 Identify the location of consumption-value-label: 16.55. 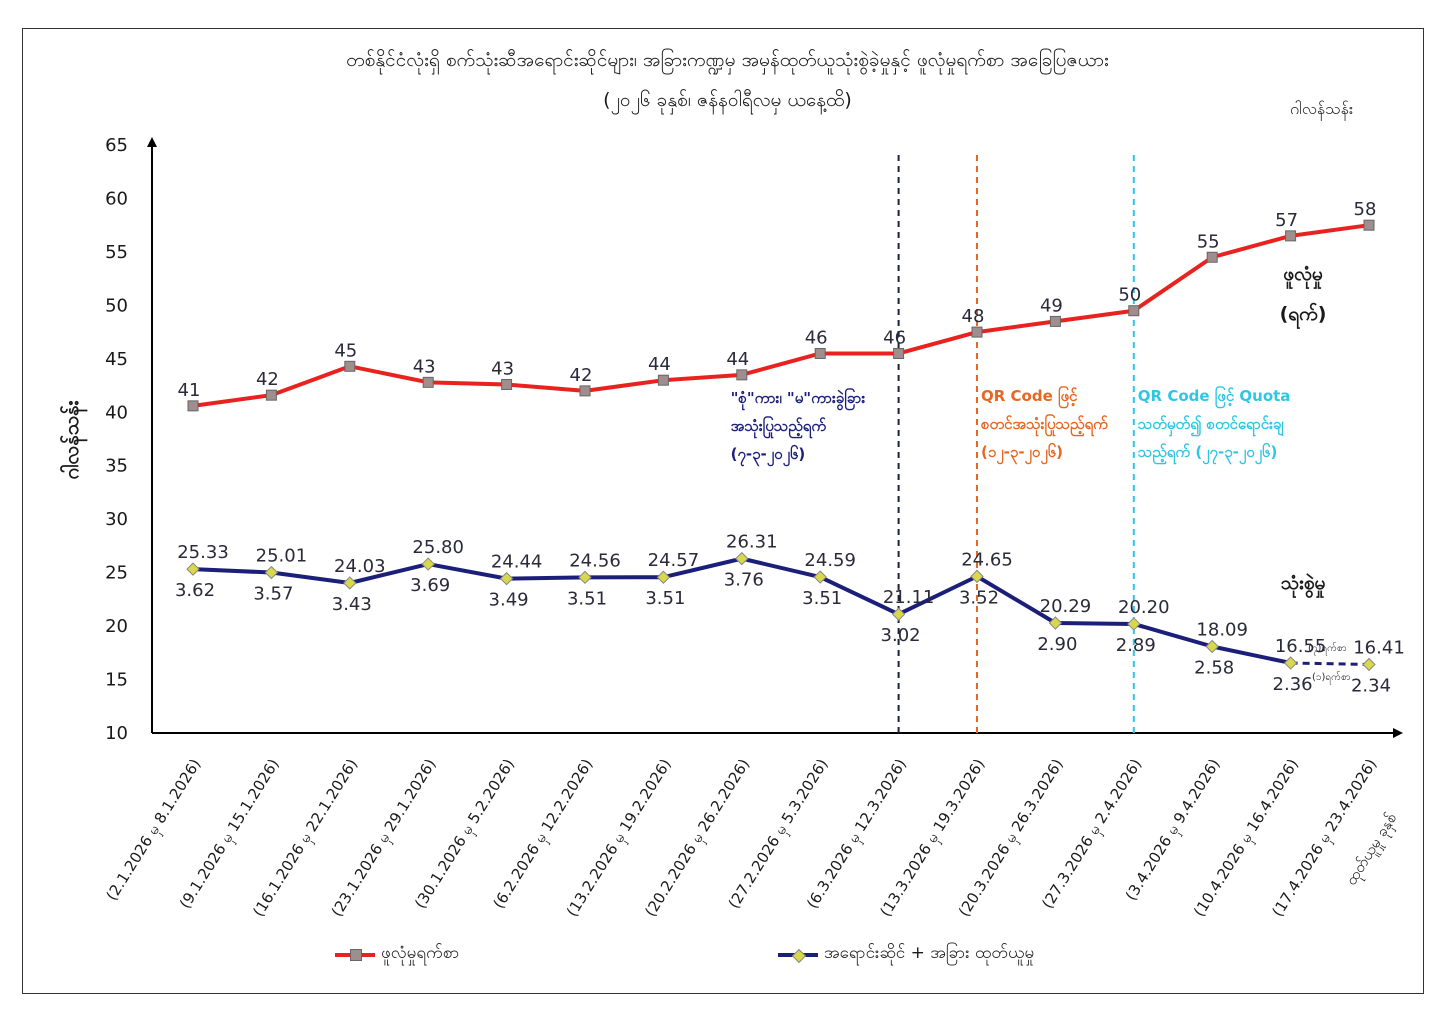
(1301, 646).